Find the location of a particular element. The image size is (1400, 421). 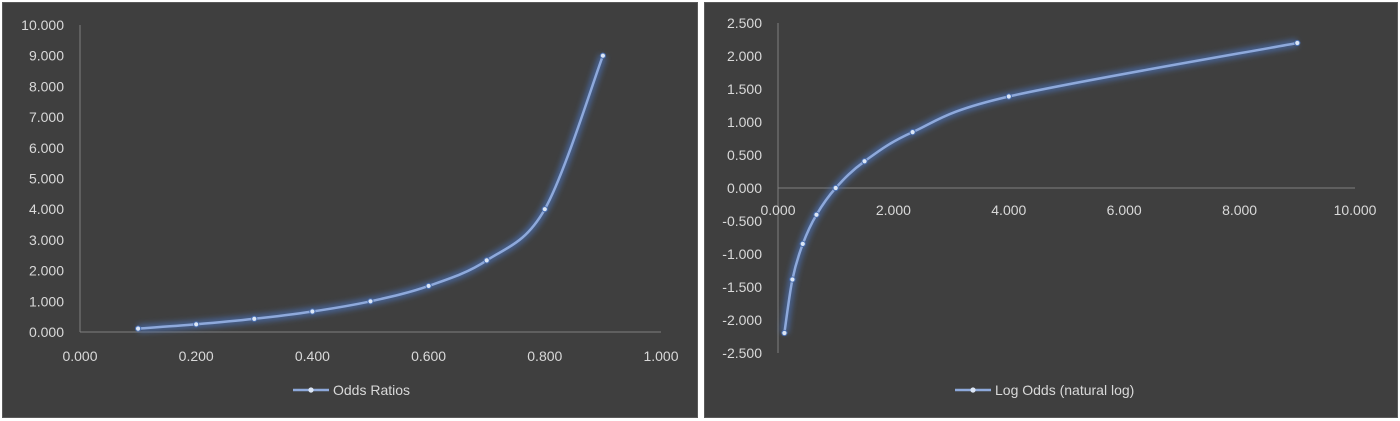

y-tick-label: 1.500 is located at coordinates (744, 89).